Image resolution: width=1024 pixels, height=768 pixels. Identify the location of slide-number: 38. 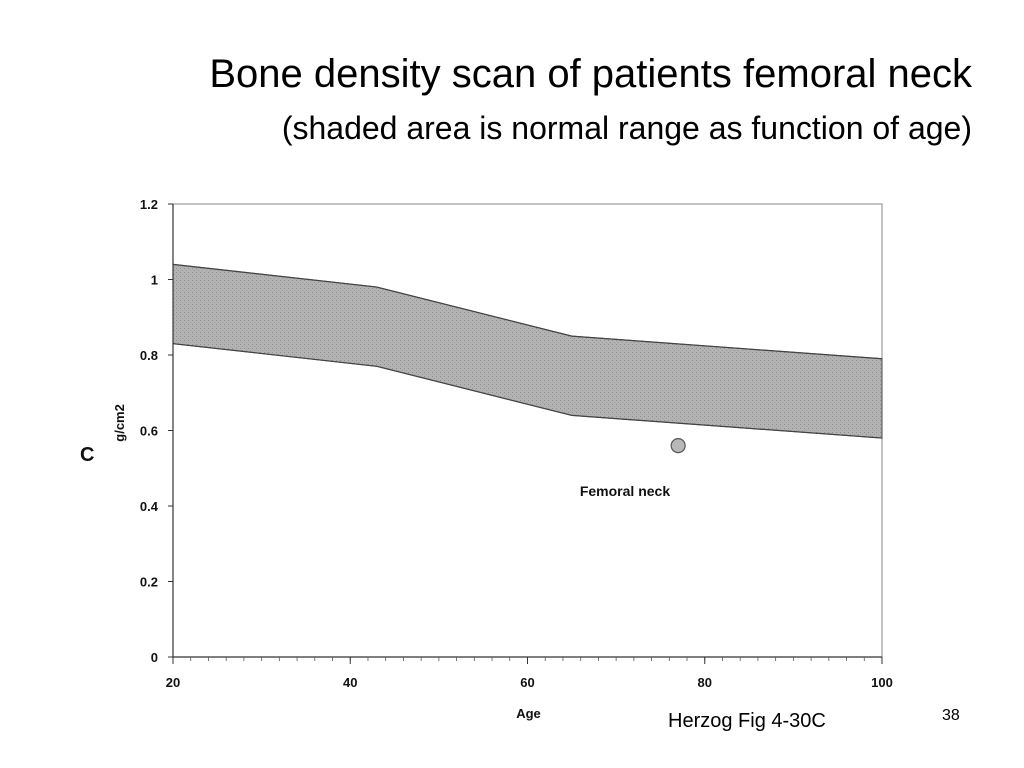
(951, 715).